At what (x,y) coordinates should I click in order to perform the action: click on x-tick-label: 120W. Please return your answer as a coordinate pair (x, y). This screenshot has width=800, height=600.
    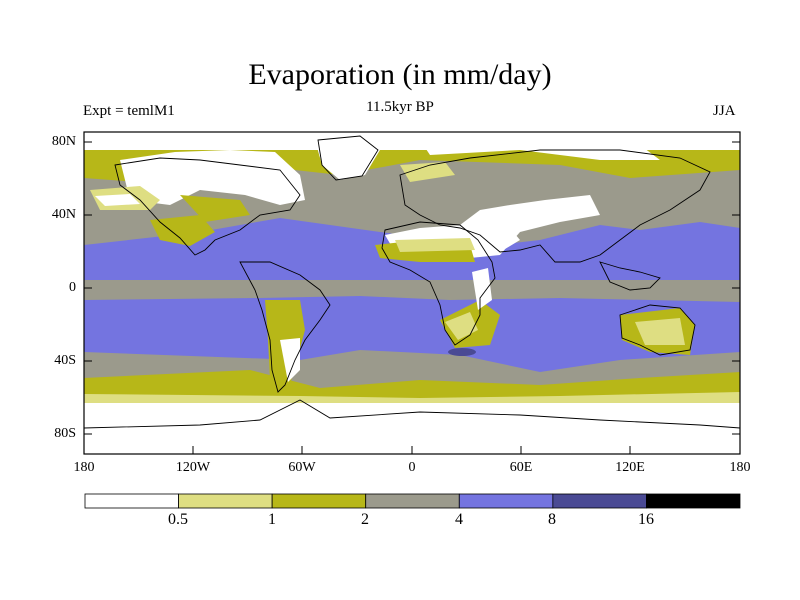
    Looking at the image, I should click on (193, 467).